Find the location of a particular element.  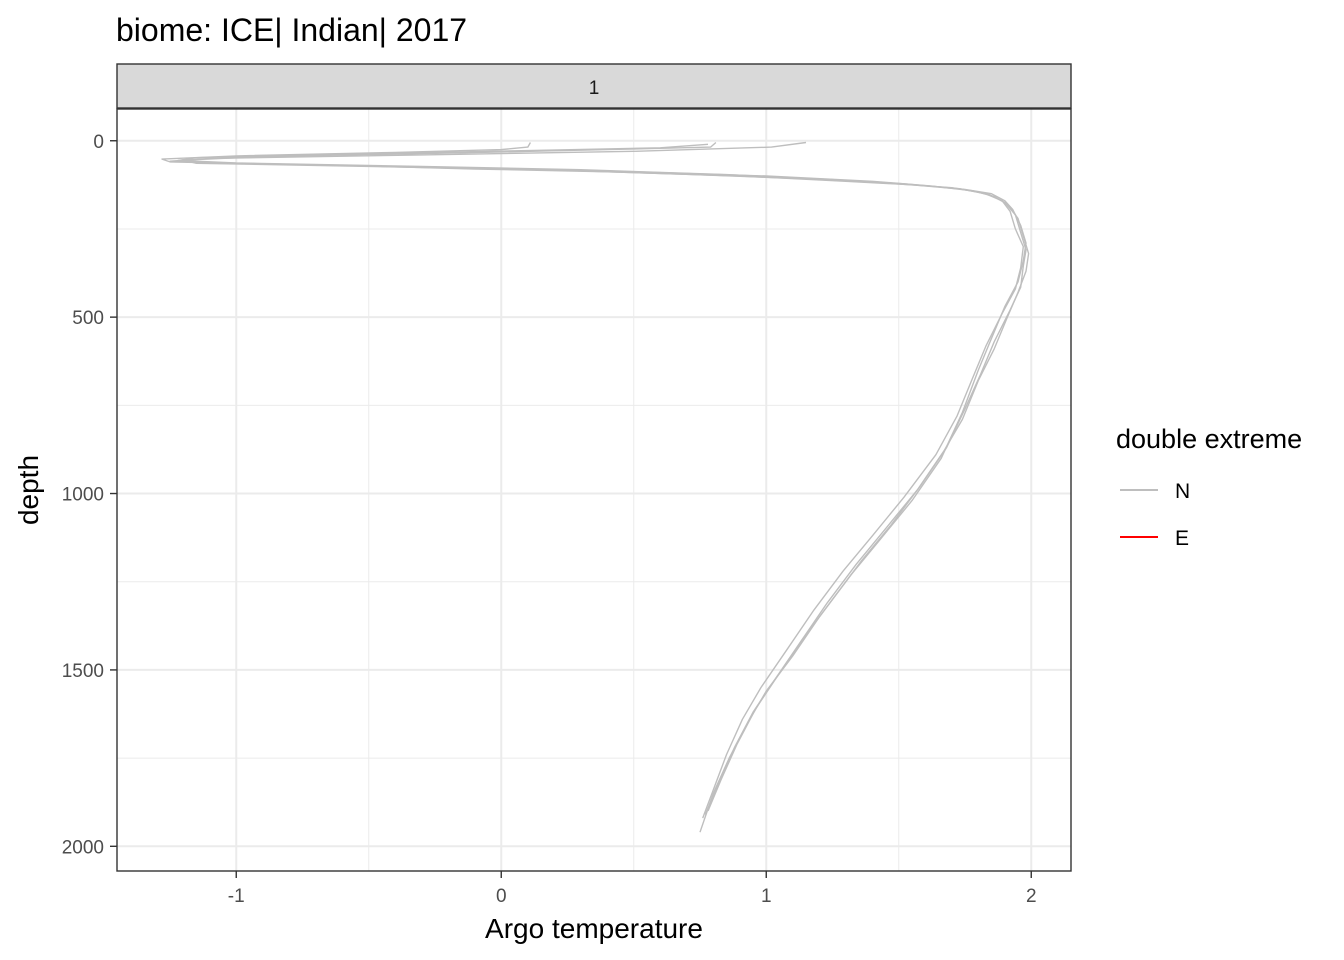

x-tick-label: 1 is located at coordinates (766, 896).